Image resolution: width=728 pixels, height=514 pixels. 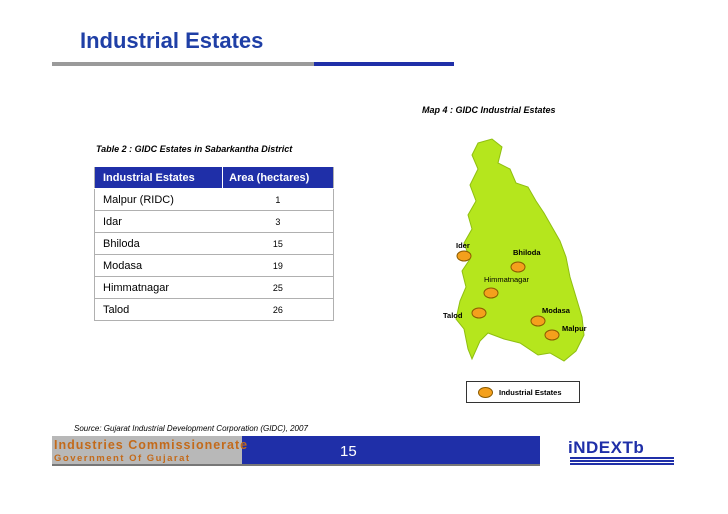 What do you see at coordinates (485, 392) in the screenshot?
I see `legend-marker-icon` at bounding box center [485, 392].